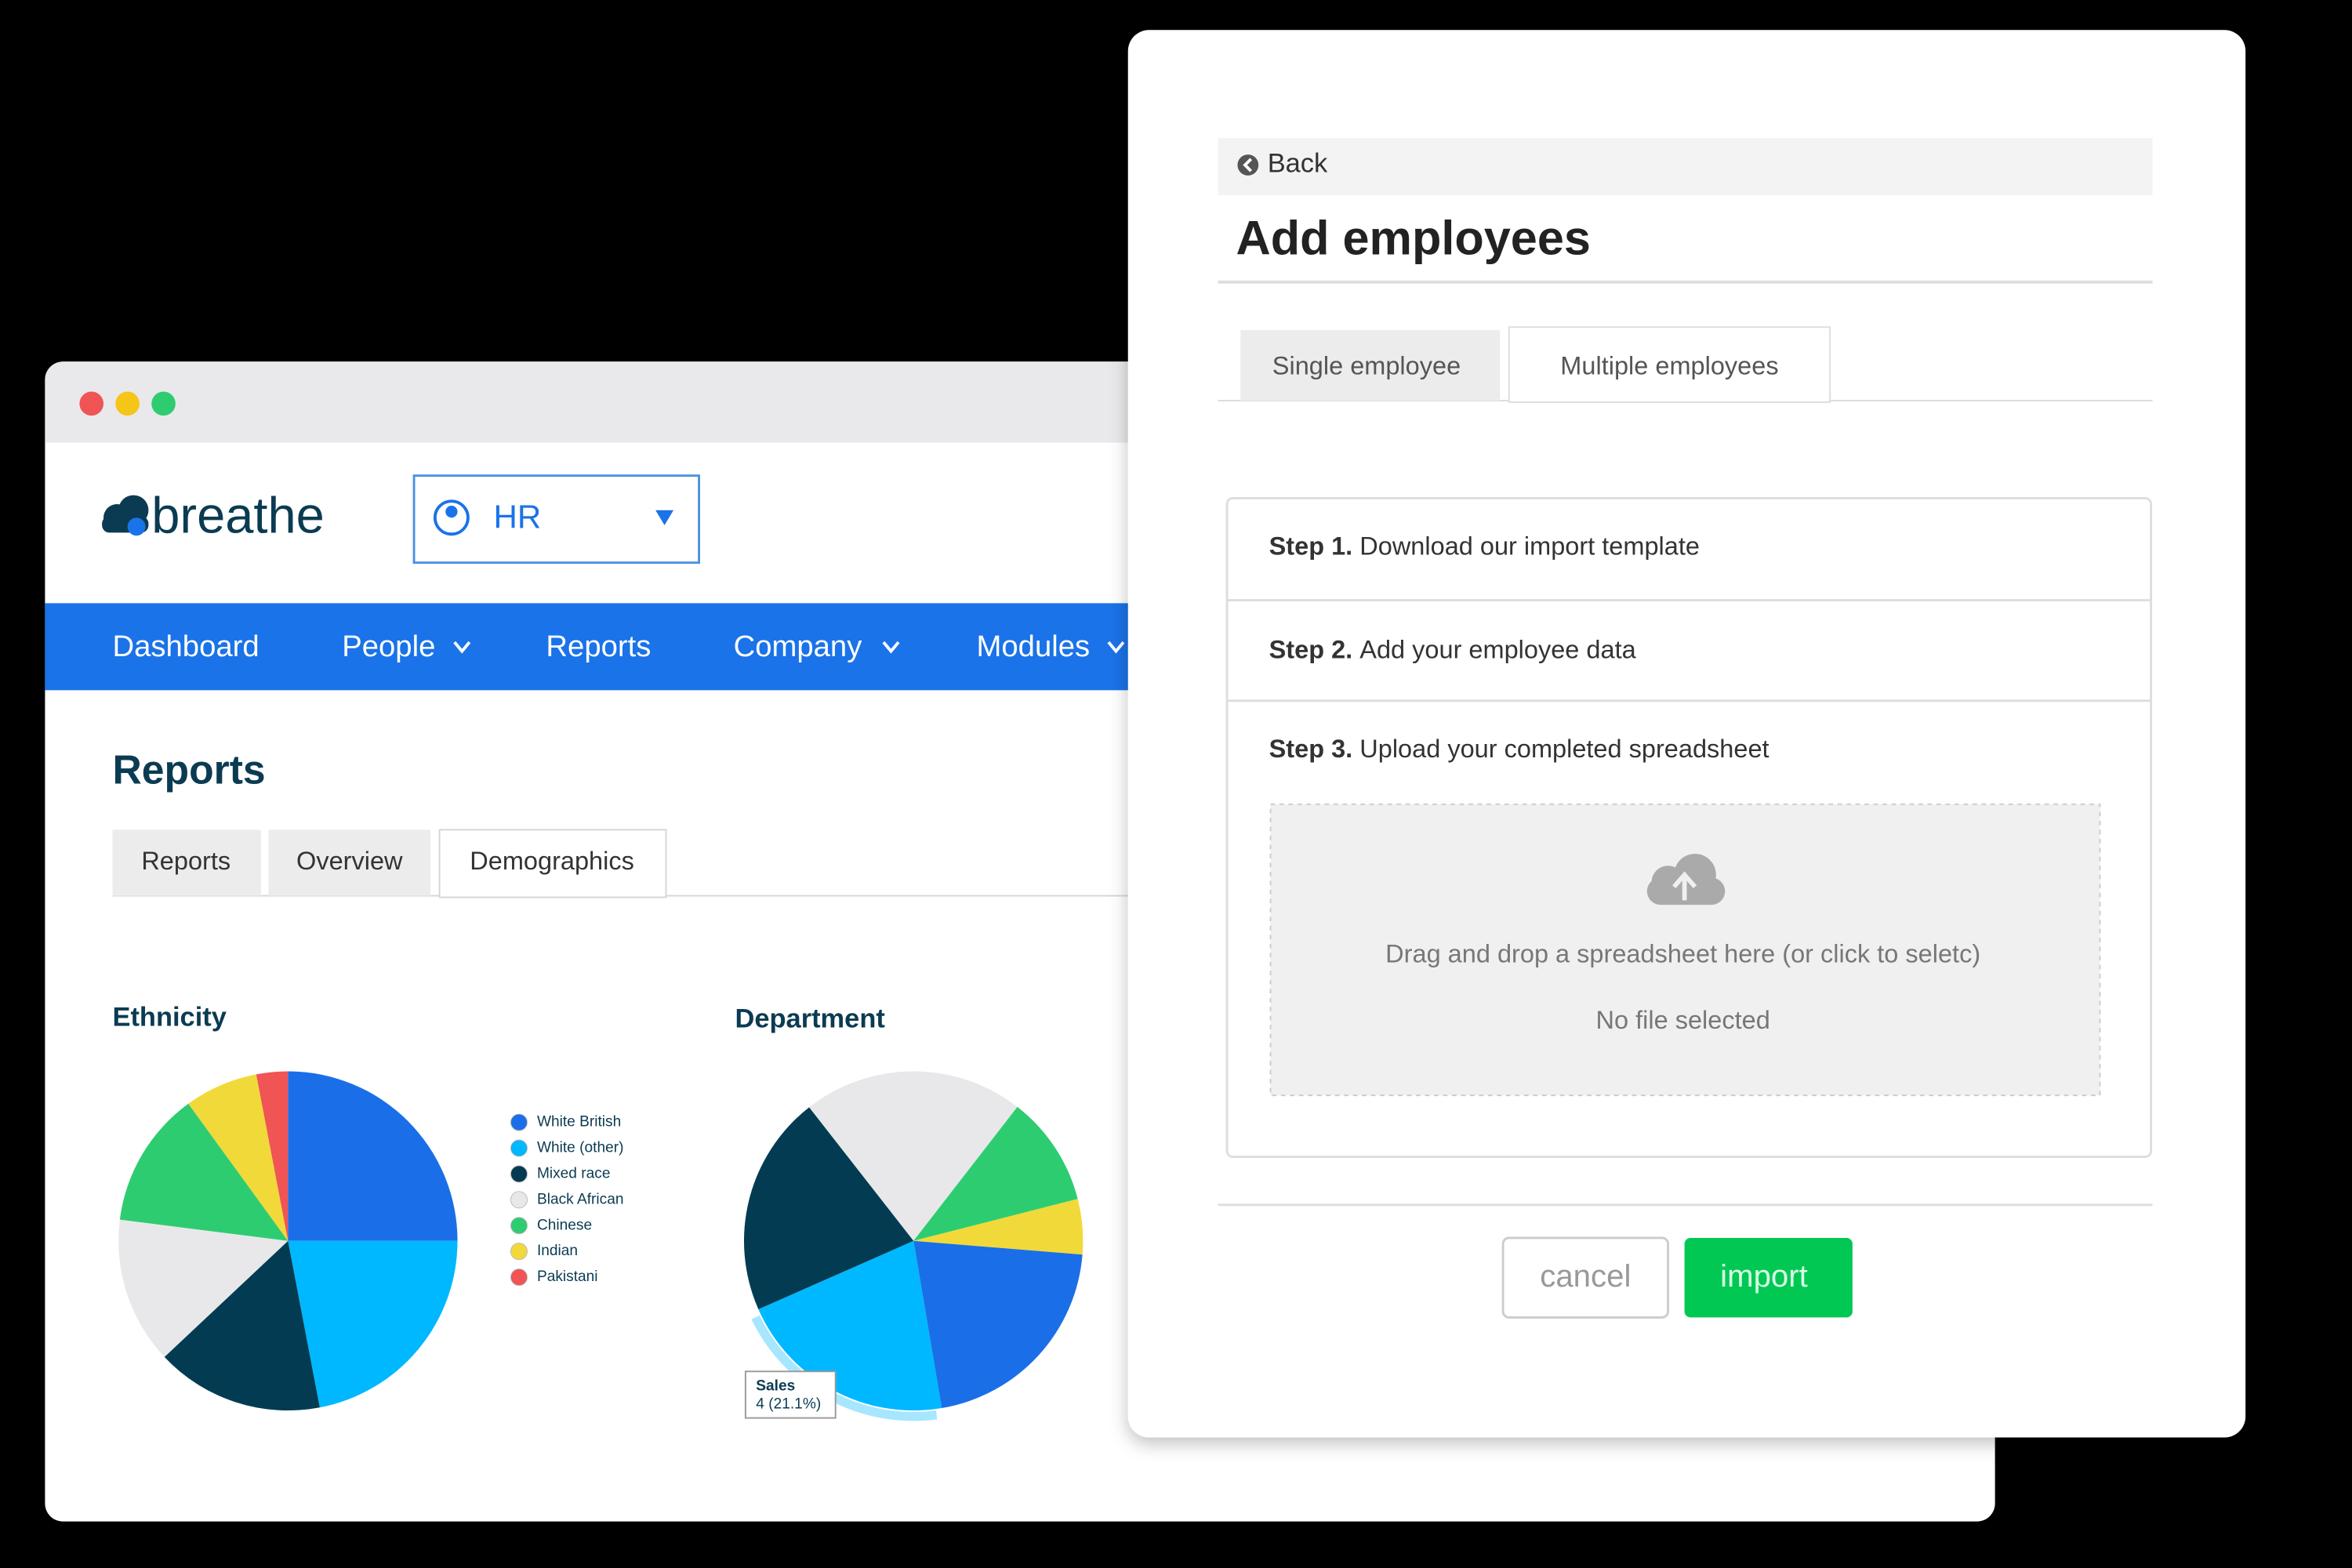 This screenshot has height=1568, width=2352. I want to click on logo: breathe, so click(213, 514).